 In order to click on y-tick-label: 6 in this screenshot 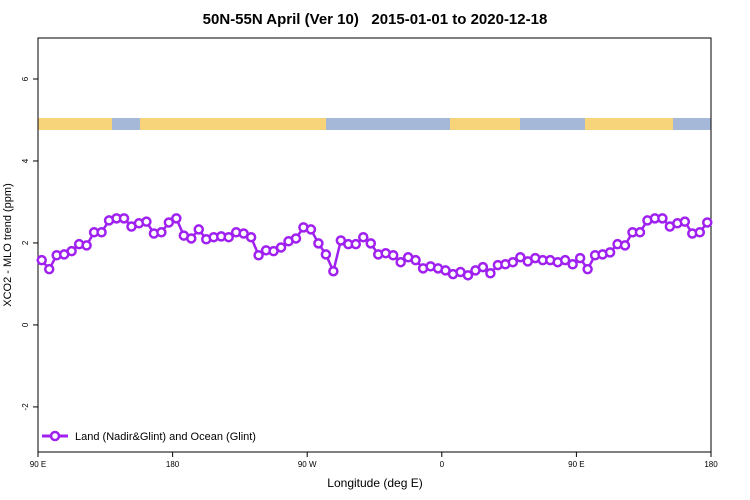, I will do `click(25, 78)`.